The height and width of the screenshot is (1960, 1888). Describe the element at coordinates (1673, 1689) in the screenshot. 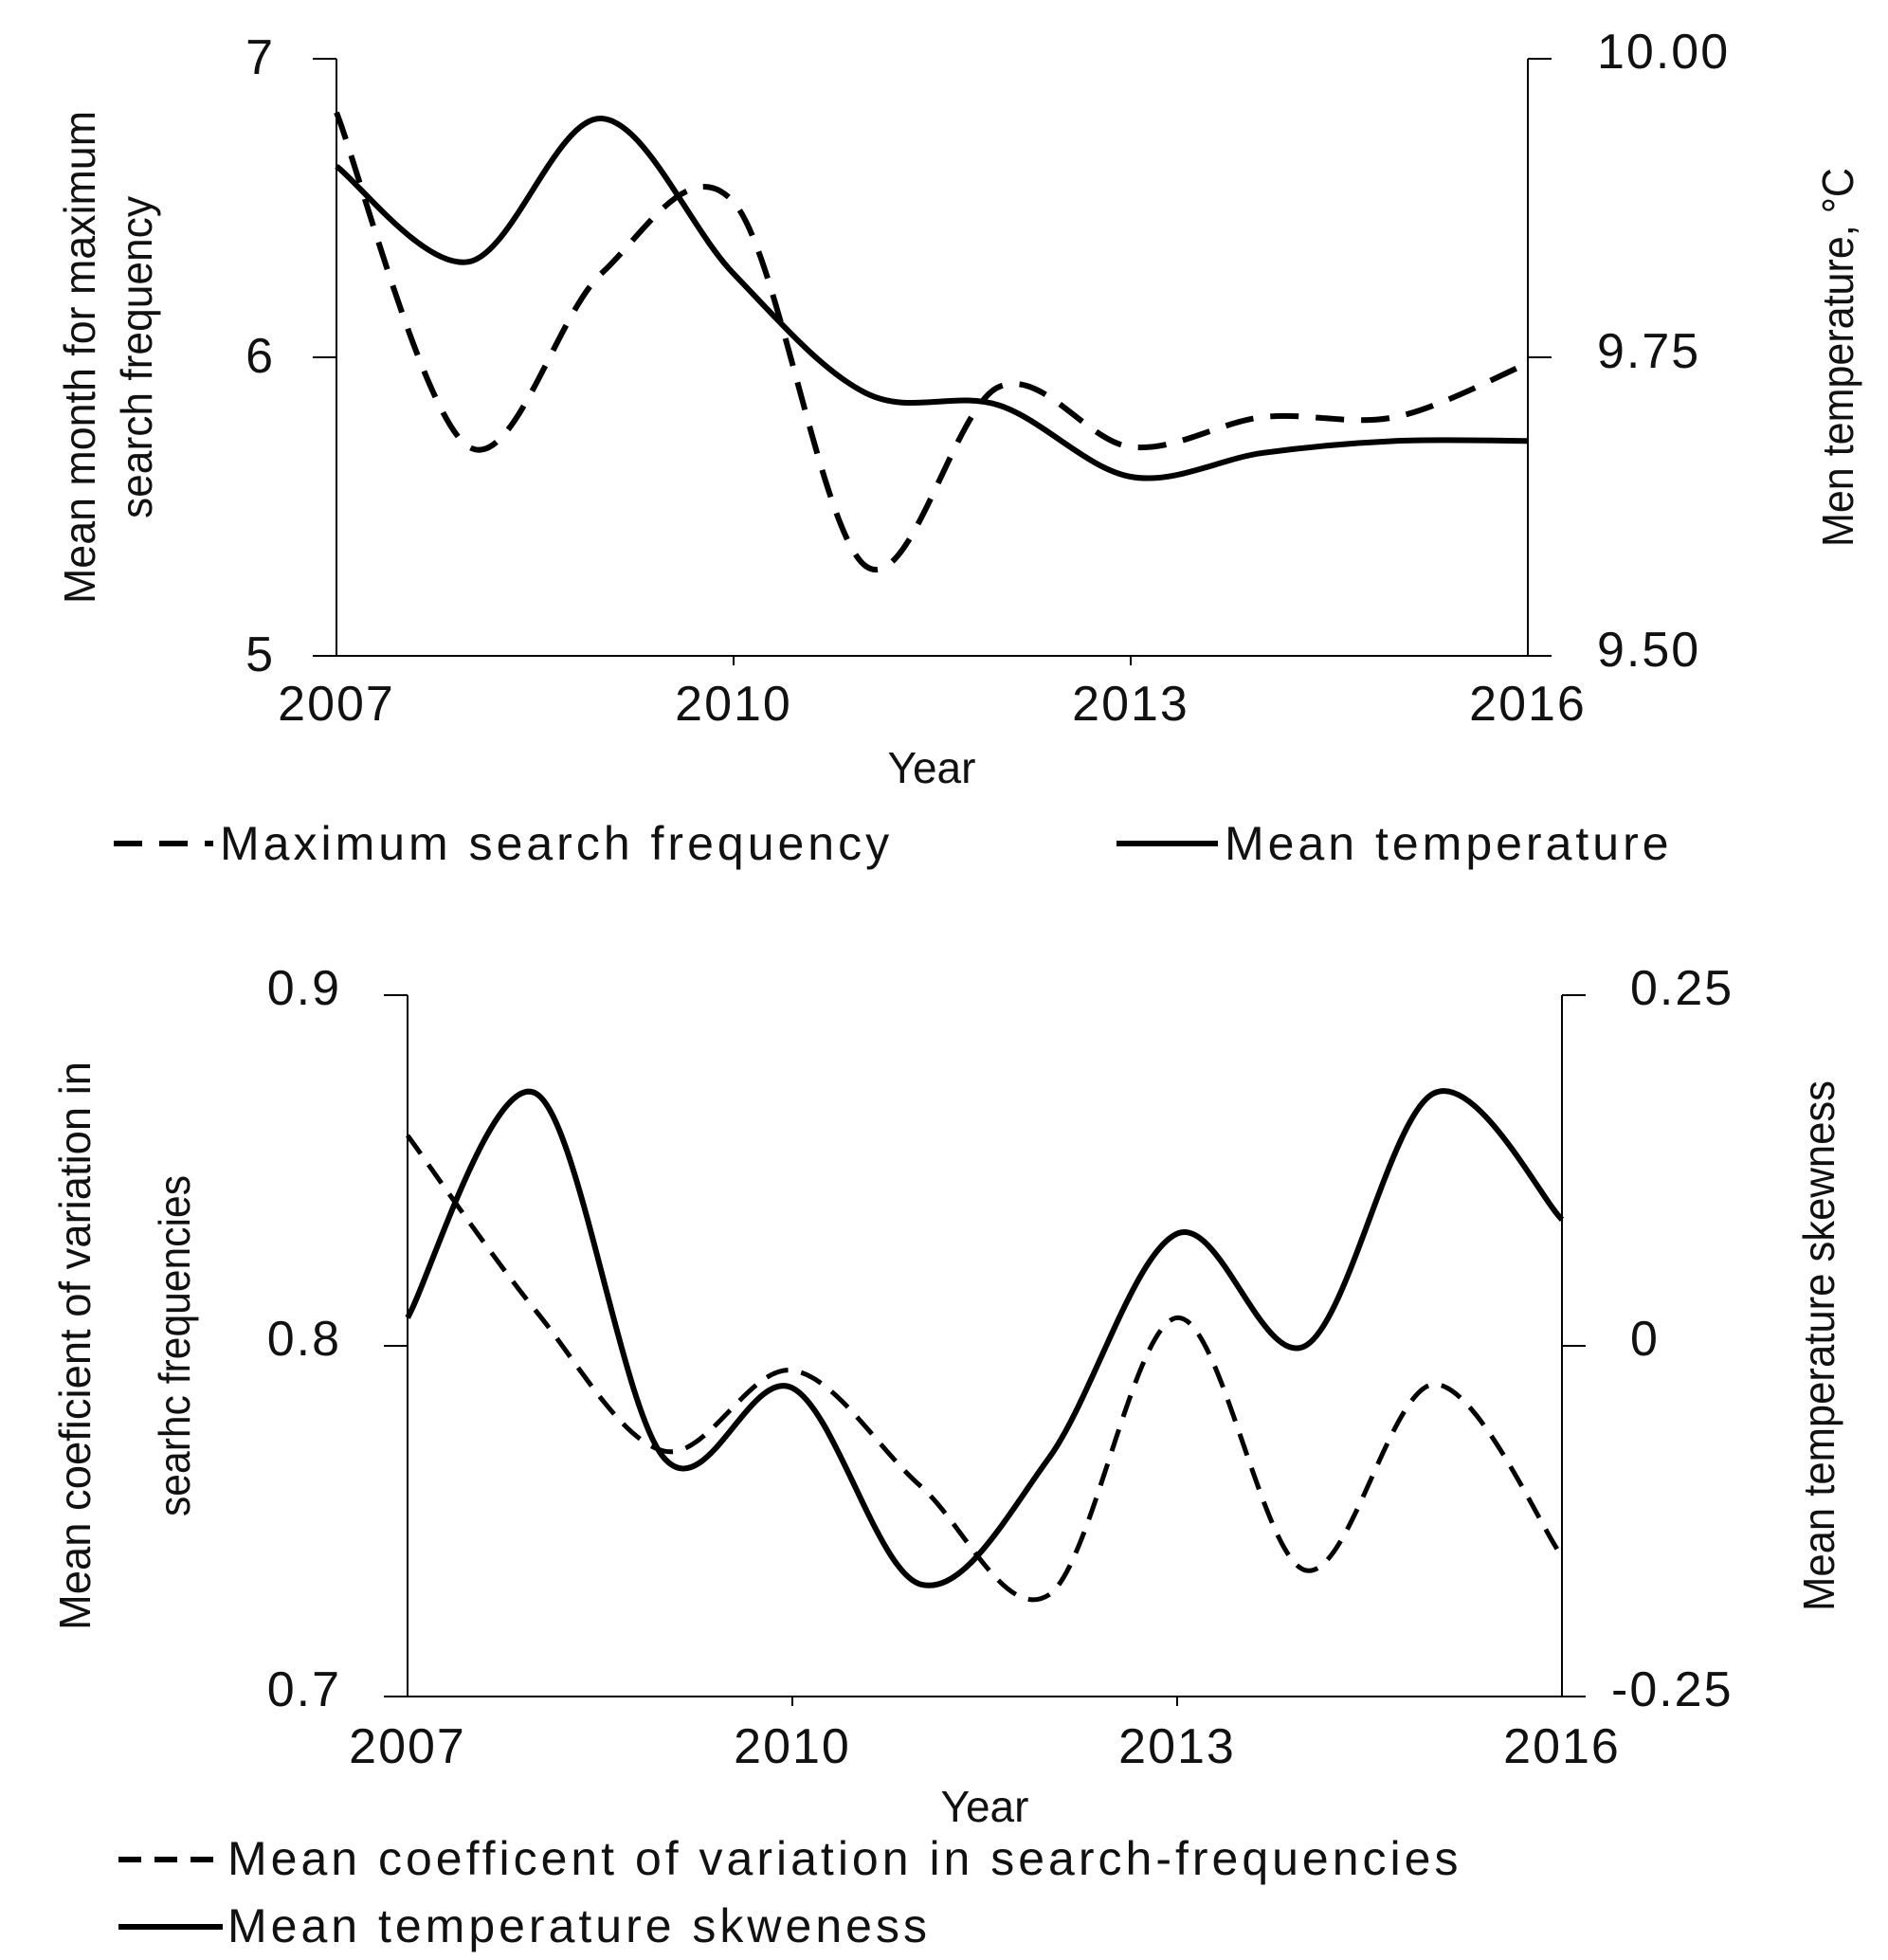

I see `chart-2-y-right-tick-label: -0.25` at that location.